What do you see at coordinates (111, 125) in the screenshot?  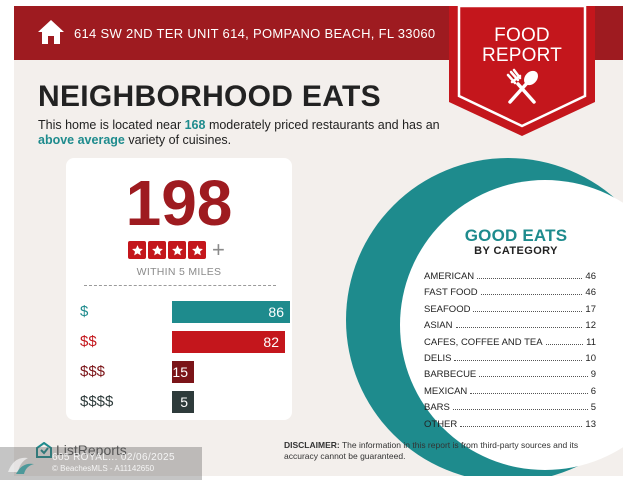 I see `intro-part1: This home is located near` at bounding box center [111, 125].